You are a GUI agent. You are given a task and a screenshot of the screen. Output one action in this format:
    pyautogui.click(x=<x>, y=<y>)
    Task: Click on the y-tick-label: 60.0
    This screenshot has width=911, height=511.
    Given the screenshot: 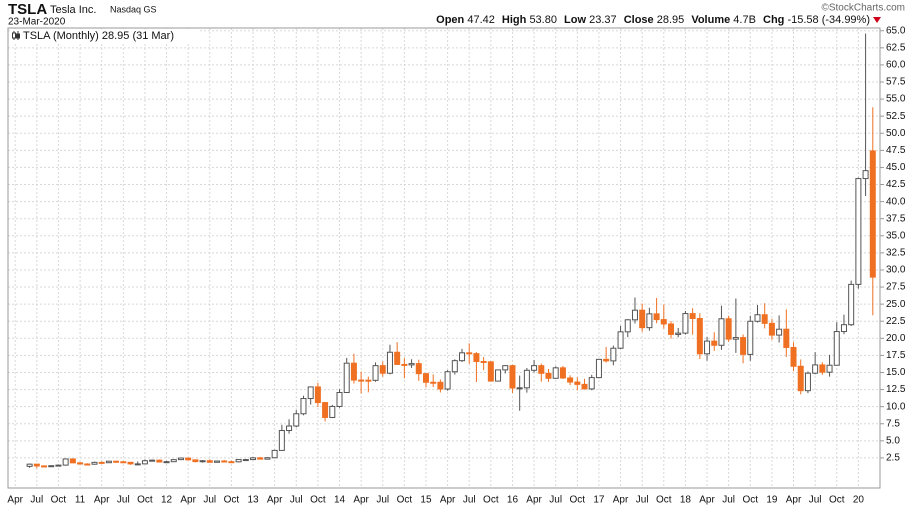 What is the action you would take?
    pyautogui.click(x=896, y=65)
    